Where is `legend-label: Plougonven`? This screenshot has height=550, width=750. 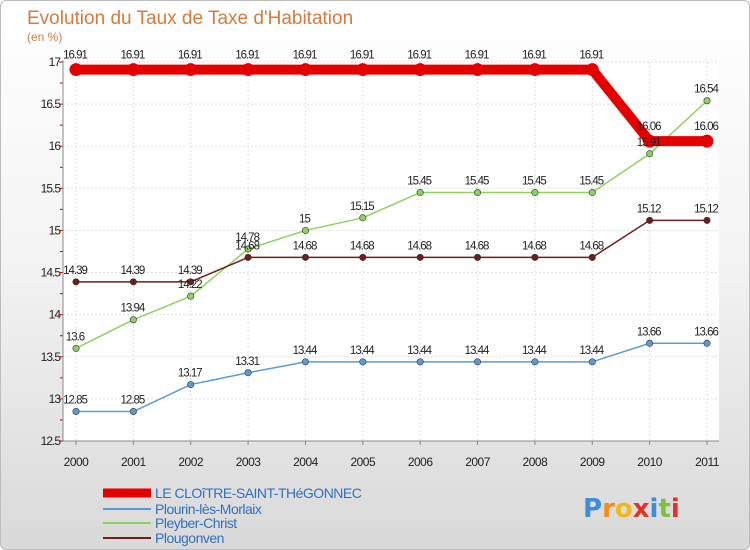
legend-label: Plougonven is located at coordinates (189, 538).